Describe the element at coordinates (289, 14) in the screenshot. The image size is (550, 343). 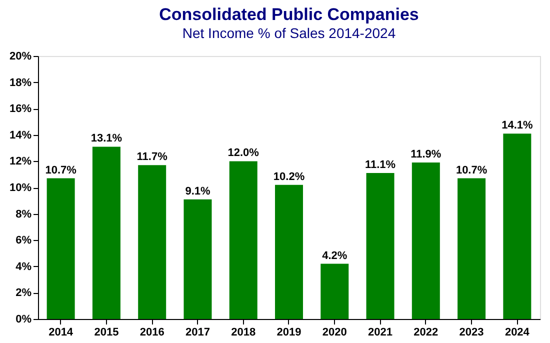
I see `chart-title: Consolidated Public Companies` at that location.